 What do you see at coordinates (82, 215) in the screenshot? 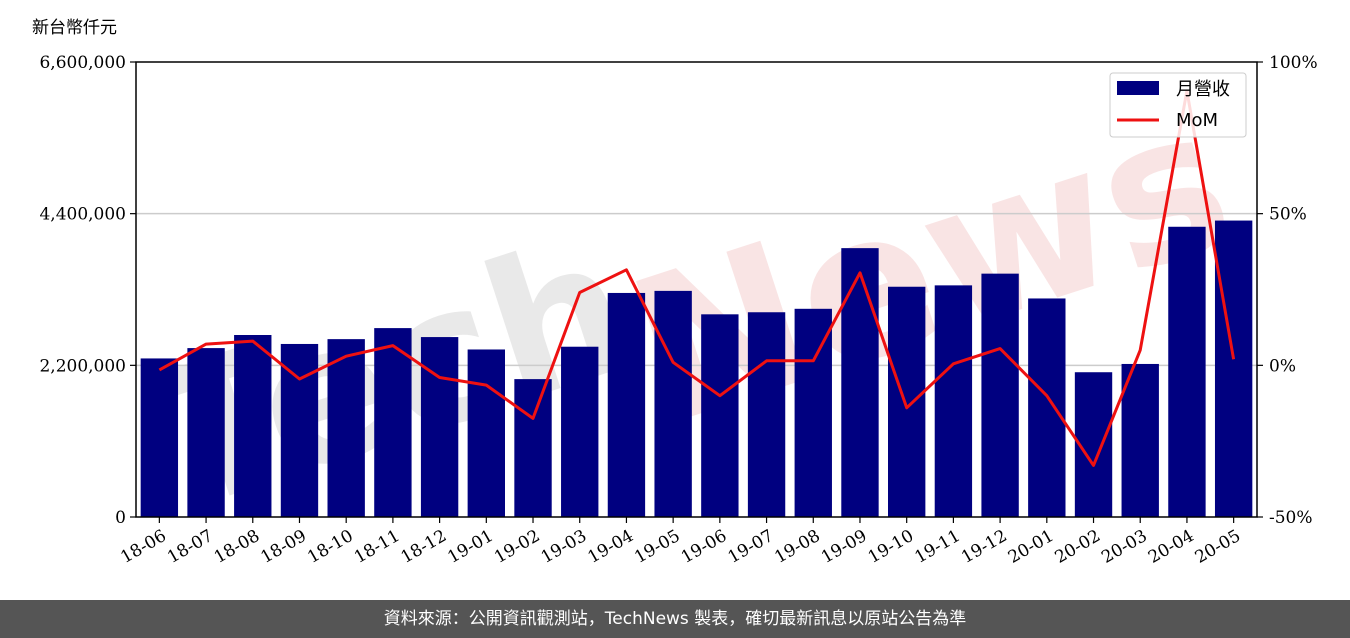
I see `left-y-tick-label: 4,400,000` at bounding box center [82, 215].